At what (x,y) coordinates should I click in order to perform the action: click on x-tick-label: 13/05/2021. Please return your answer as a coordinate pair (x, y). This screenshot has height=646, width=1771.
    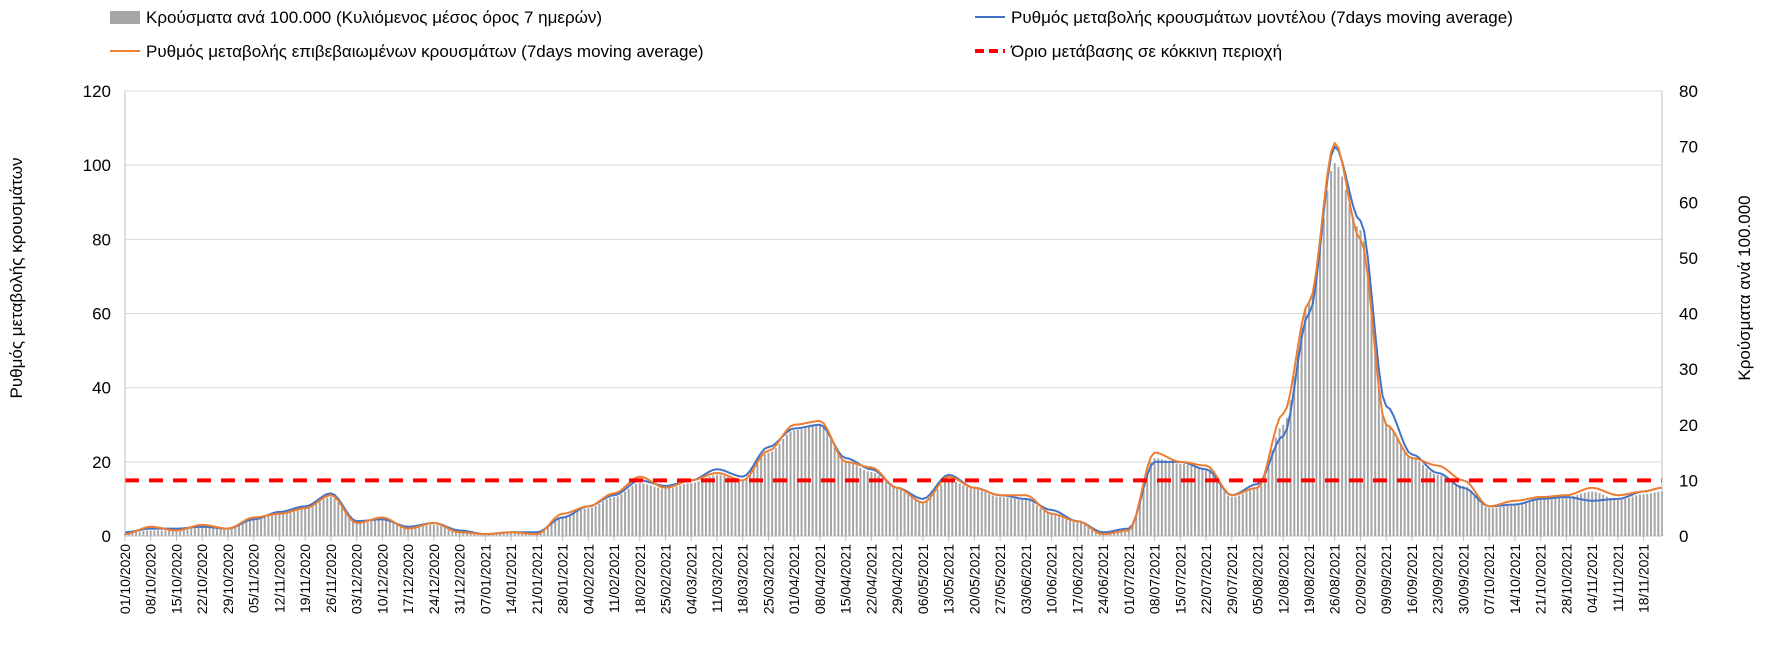
    Looking at the image, I should click on (949, 579).